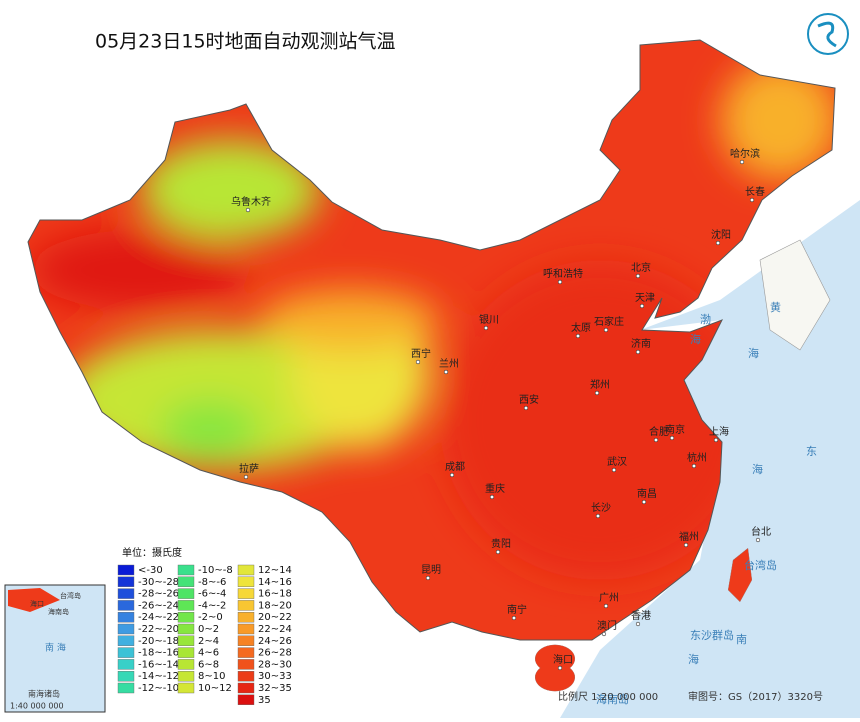 The height and width of the screenshot is (722, 860). What do you see at coordinates (581, 327) in the screenshot?
I see `city-label: 太原` at bounding box center [581, 327].